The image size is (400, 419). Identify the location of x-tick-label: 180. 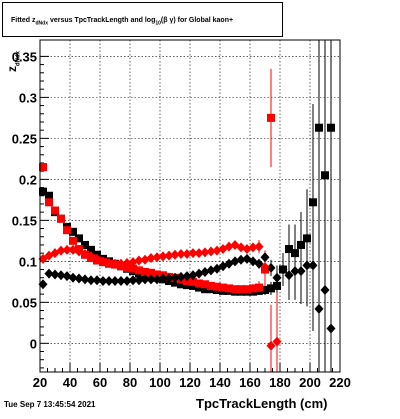
(280, 382).